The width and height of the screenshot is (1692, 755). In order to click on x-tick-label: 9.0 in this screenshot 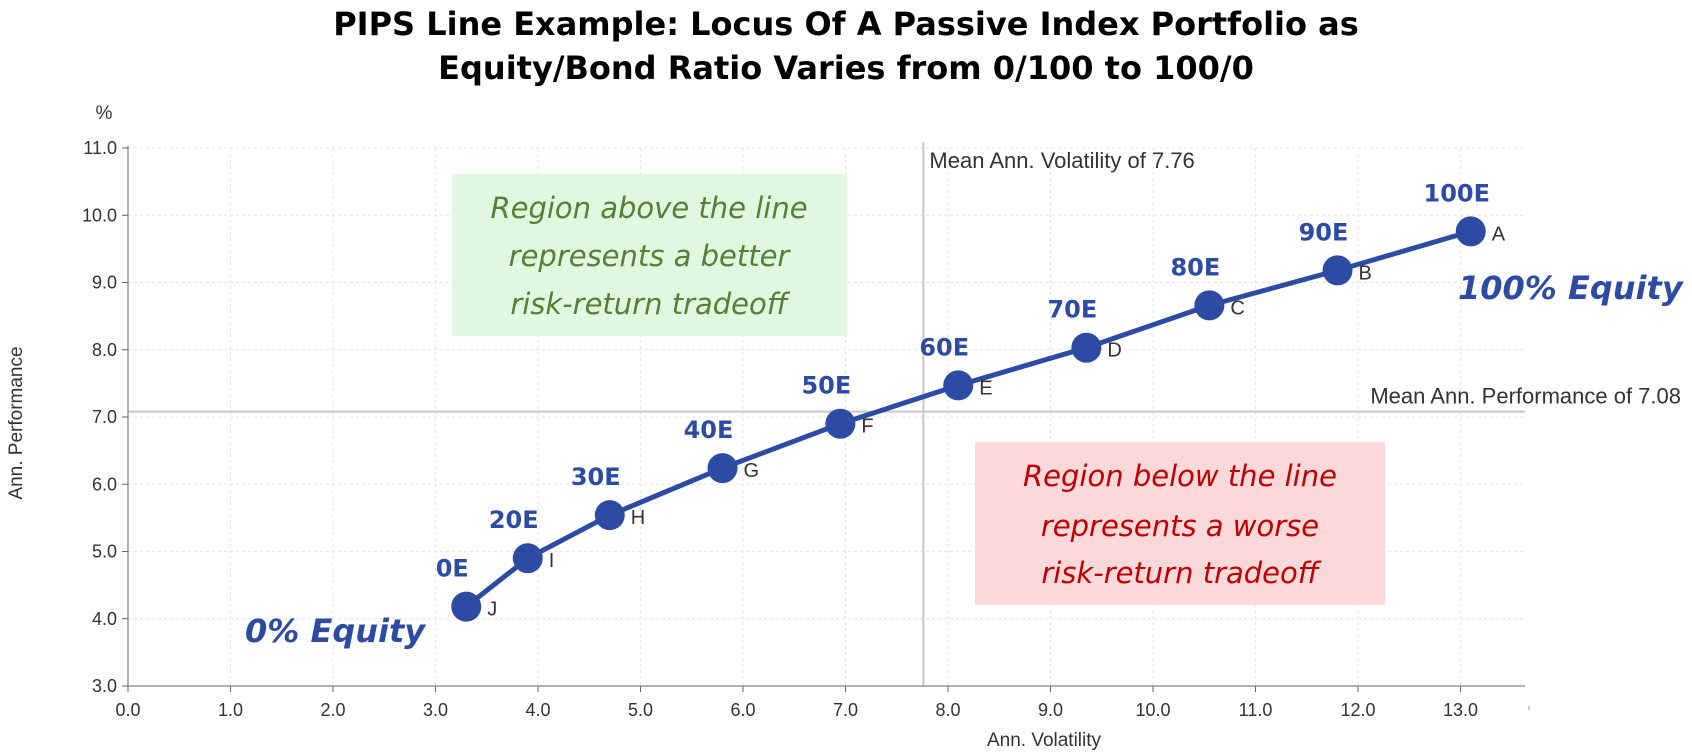, I will do `click(1050, 710)`.